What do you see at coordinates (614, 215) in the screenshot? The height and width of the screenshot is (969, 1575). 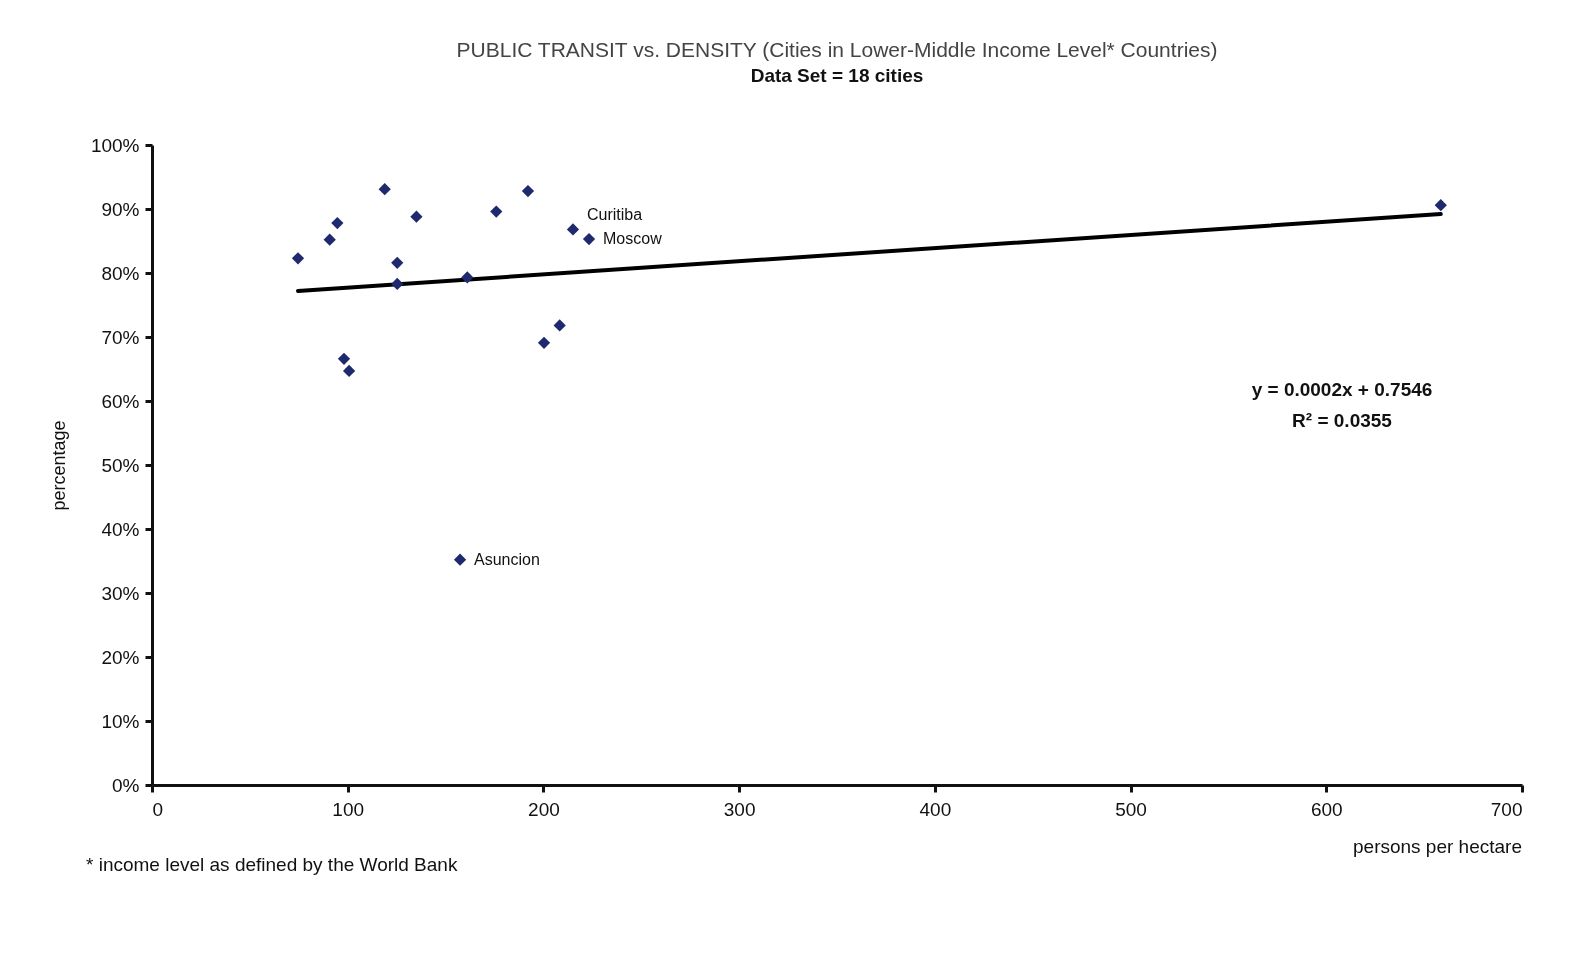 I see `annotation: Curitiba` at bounding box center [614, 215].